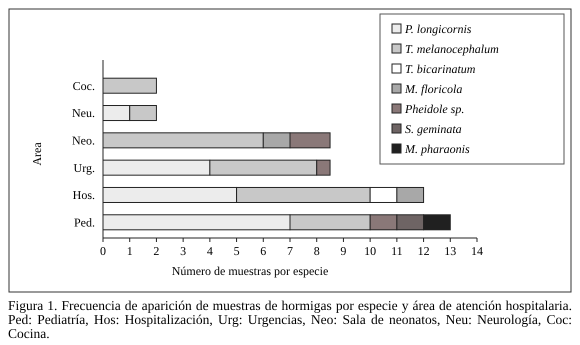 Image resolution: width=580 pixels, height=345 pixels. What do you see at coordinates (424, 251) in the screenshot?
I see `x-tick-label: 12` at bounding box center [424, 251].